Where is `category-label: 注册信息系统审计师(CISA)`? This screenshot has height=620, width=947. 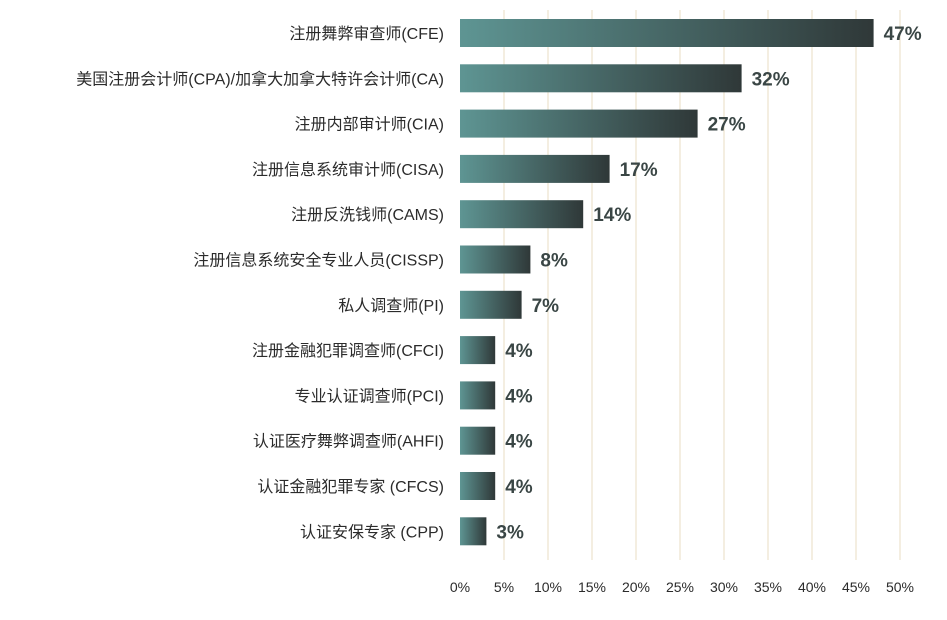 category-label: 注册信息系统审计师(CISA) is located at coordinates (348, 170).